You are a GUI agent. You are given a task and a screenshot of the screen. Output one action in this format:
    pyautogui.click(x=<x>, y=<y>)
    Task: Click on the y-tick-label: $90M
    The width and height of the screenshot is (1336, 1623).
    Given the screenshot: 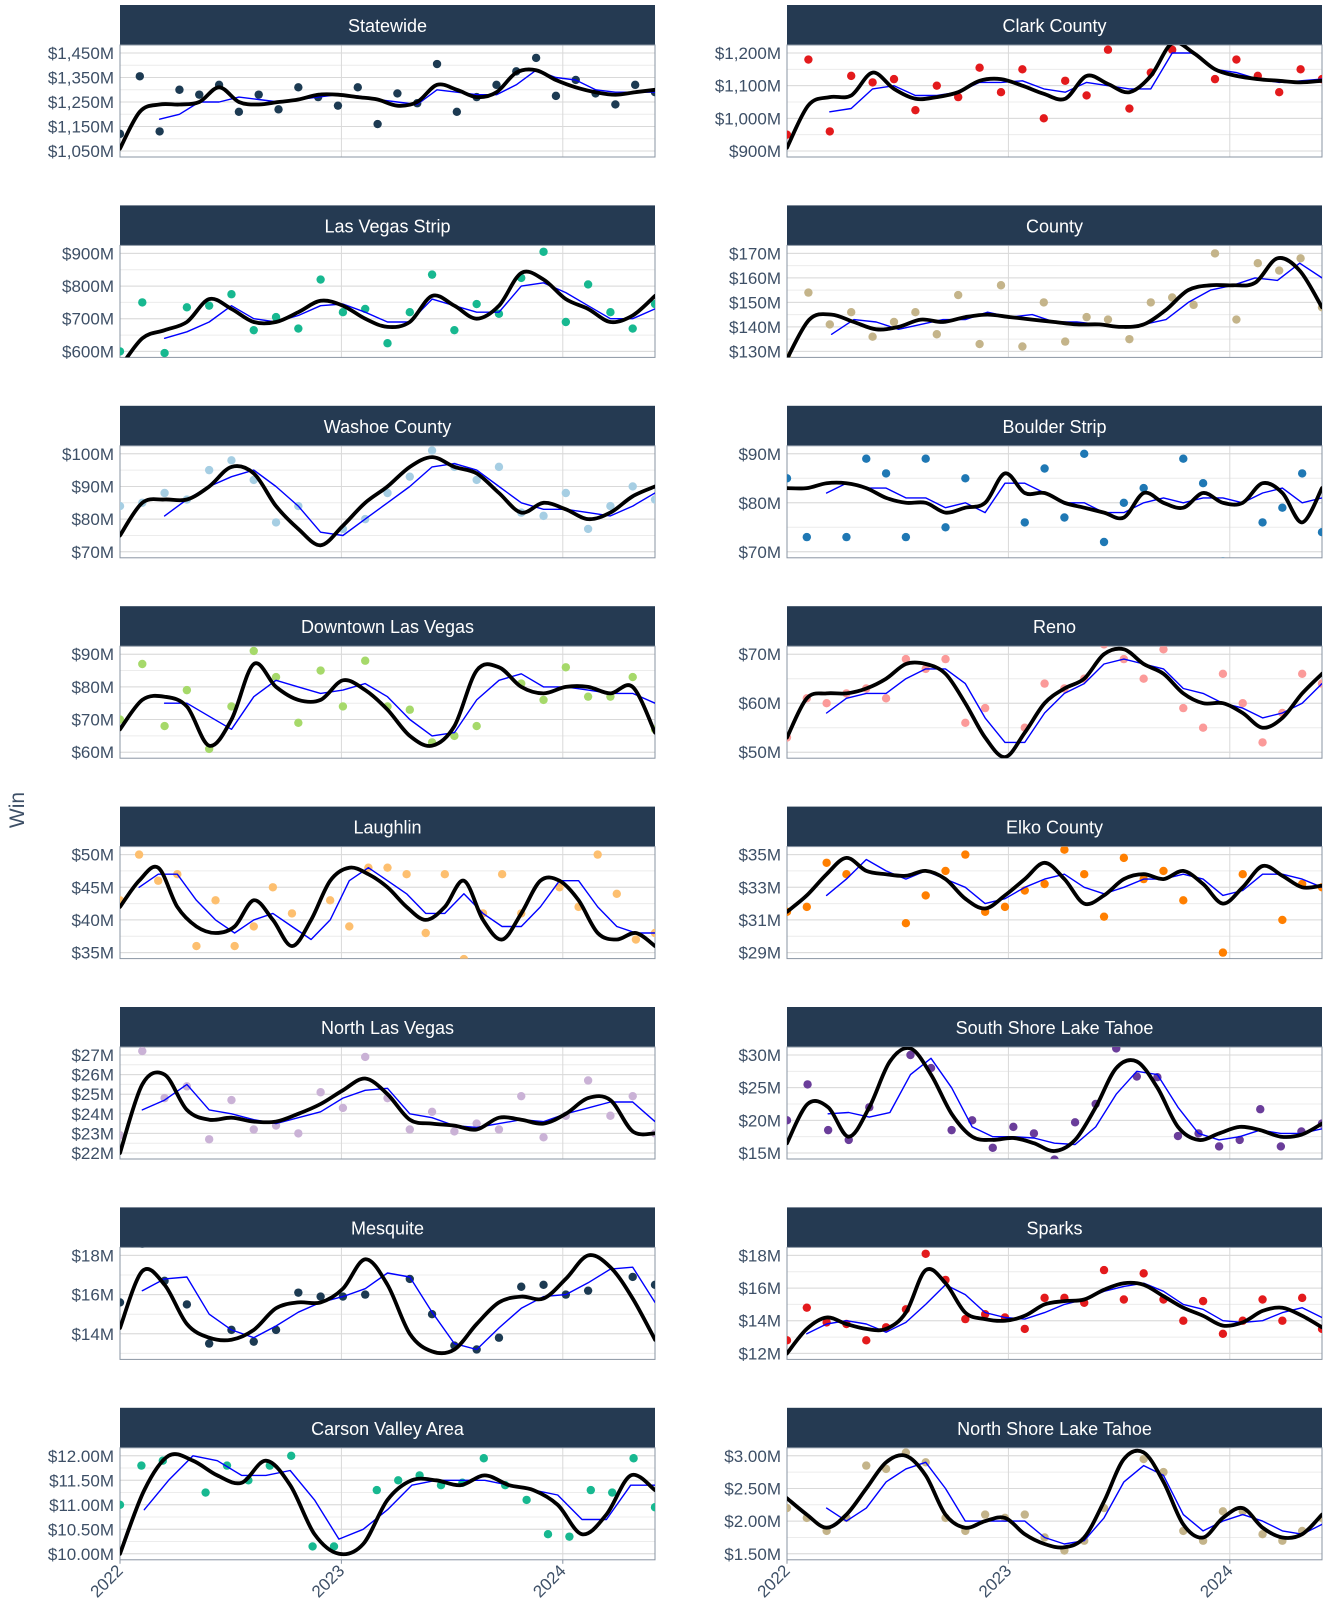 What is the action you would take?
    pyautogui.click(x=92, y=486)
    